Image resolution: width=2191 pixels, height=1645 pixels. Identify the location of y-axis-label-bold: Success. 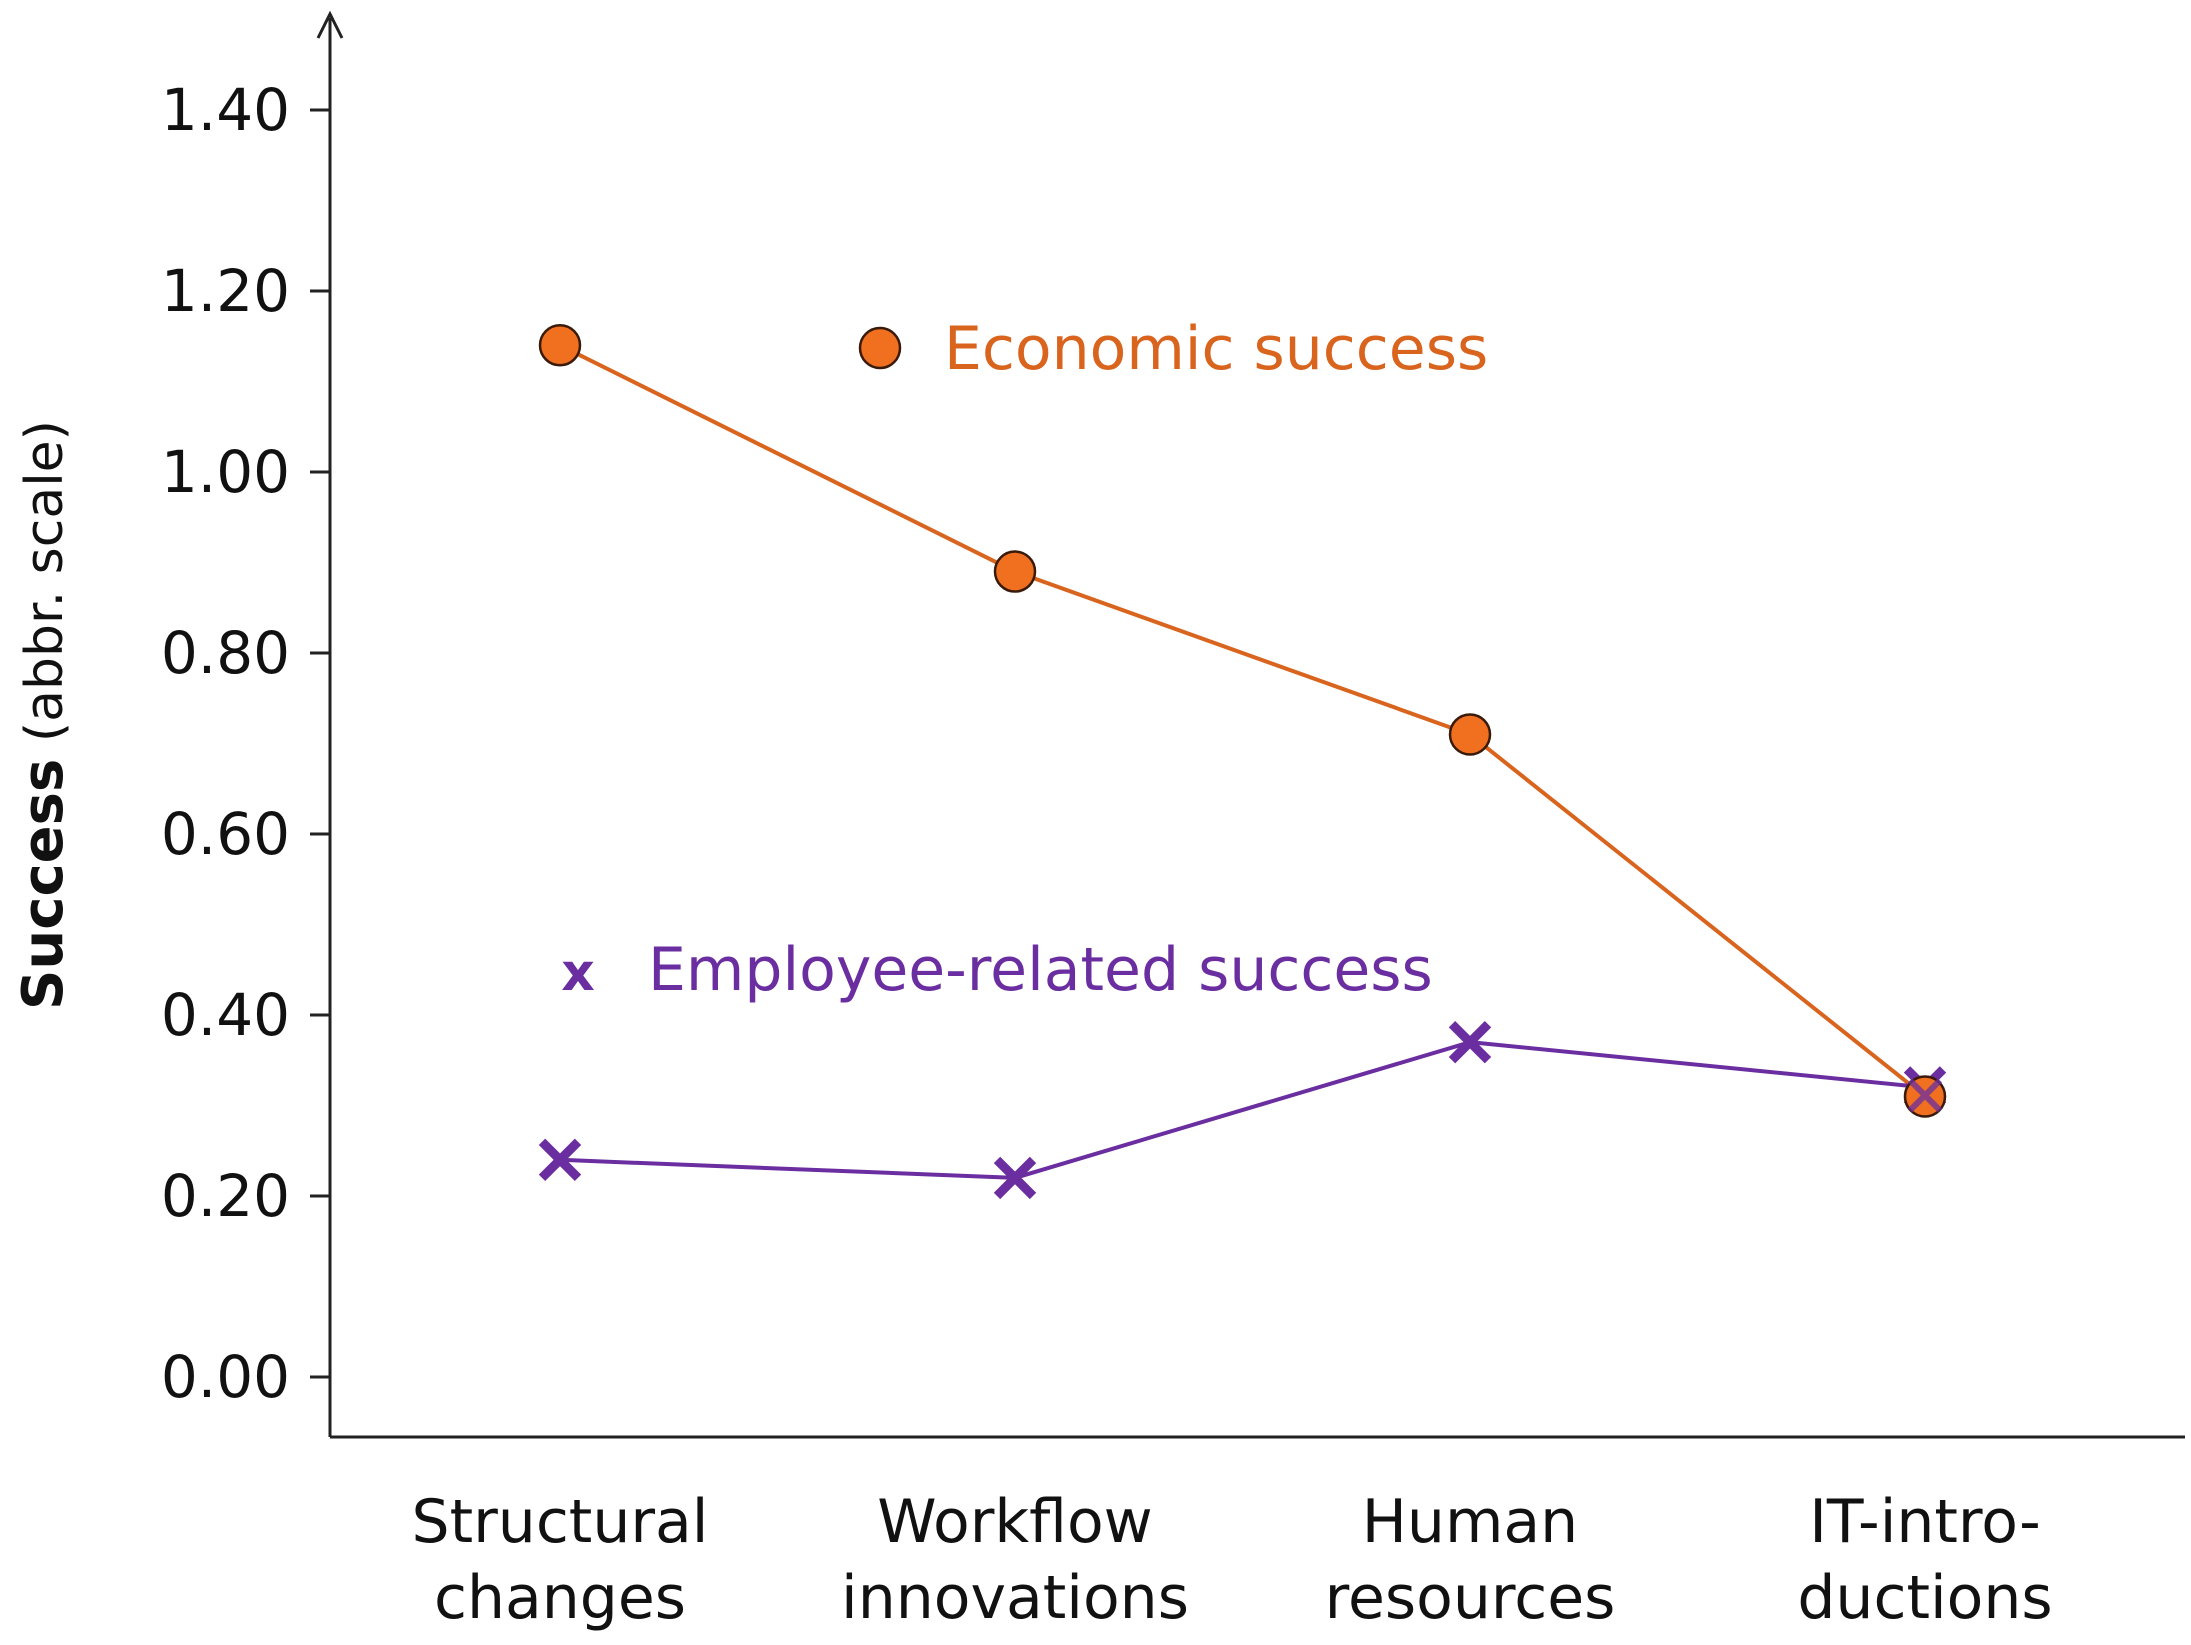
(43, 884).